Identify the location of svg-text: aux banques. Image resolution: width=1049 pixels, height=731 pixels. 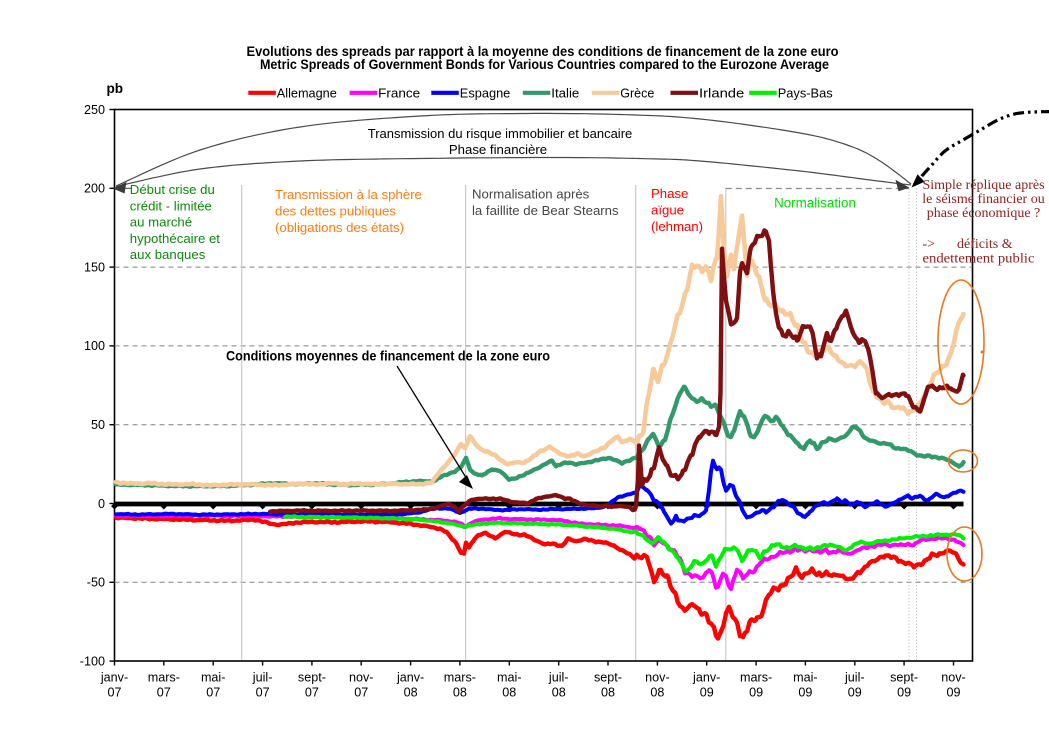
(168, 254).